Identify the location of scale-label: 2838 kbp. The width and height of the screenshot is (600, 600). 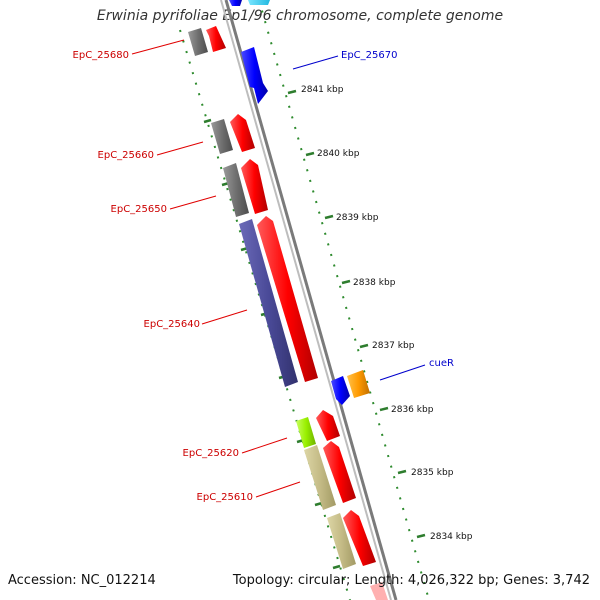
(374, 283).